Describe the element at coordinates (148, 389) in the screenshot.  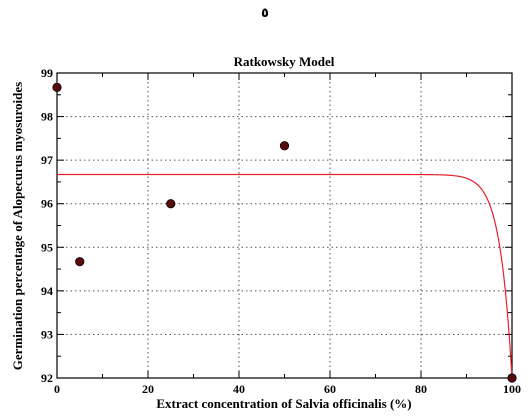
I see `x-tick-label: 20` at that location.